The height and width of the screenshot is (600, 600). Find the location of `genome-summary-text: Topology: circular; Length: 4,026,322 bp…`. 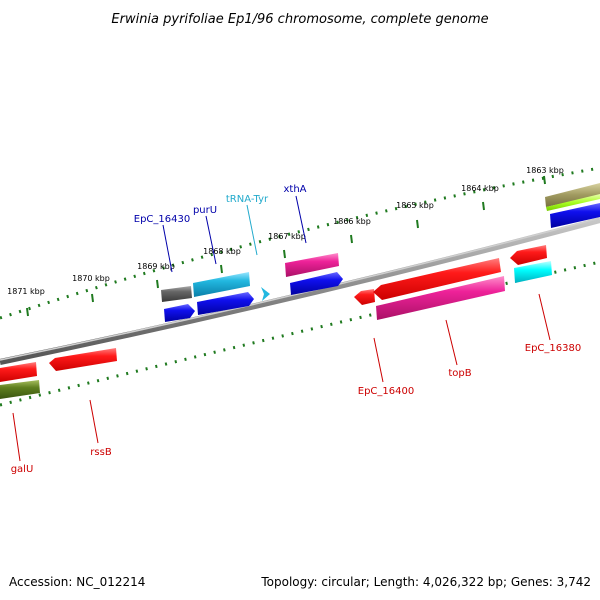

genome-summary-text: Topology: circular; Length: 4,026,322 bp… is located at coordinates (425, 582).